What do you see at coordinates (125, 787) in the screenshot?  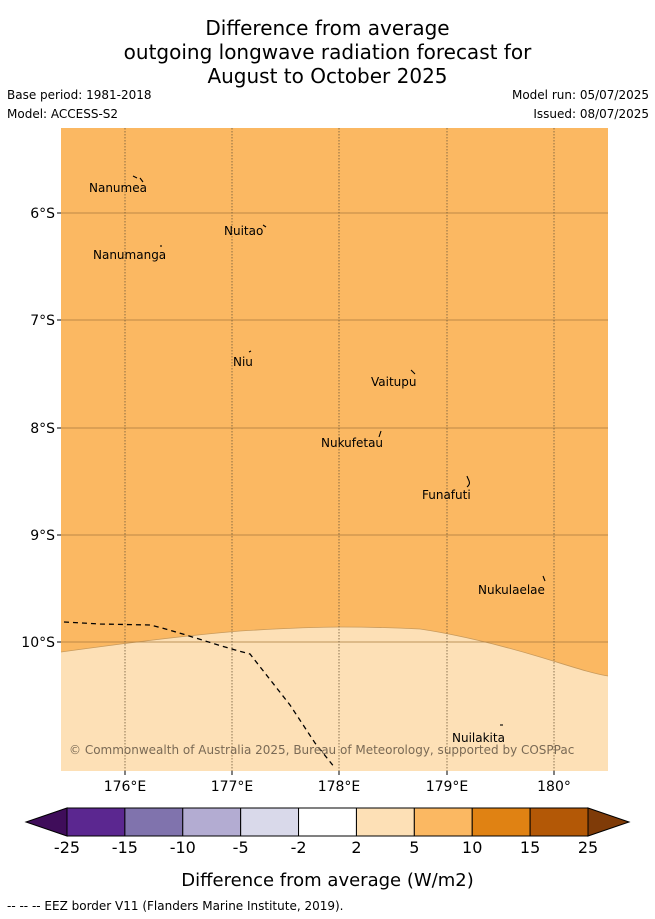 I see `lon-tick-label: 176°E` at bounding box center [125, 787].